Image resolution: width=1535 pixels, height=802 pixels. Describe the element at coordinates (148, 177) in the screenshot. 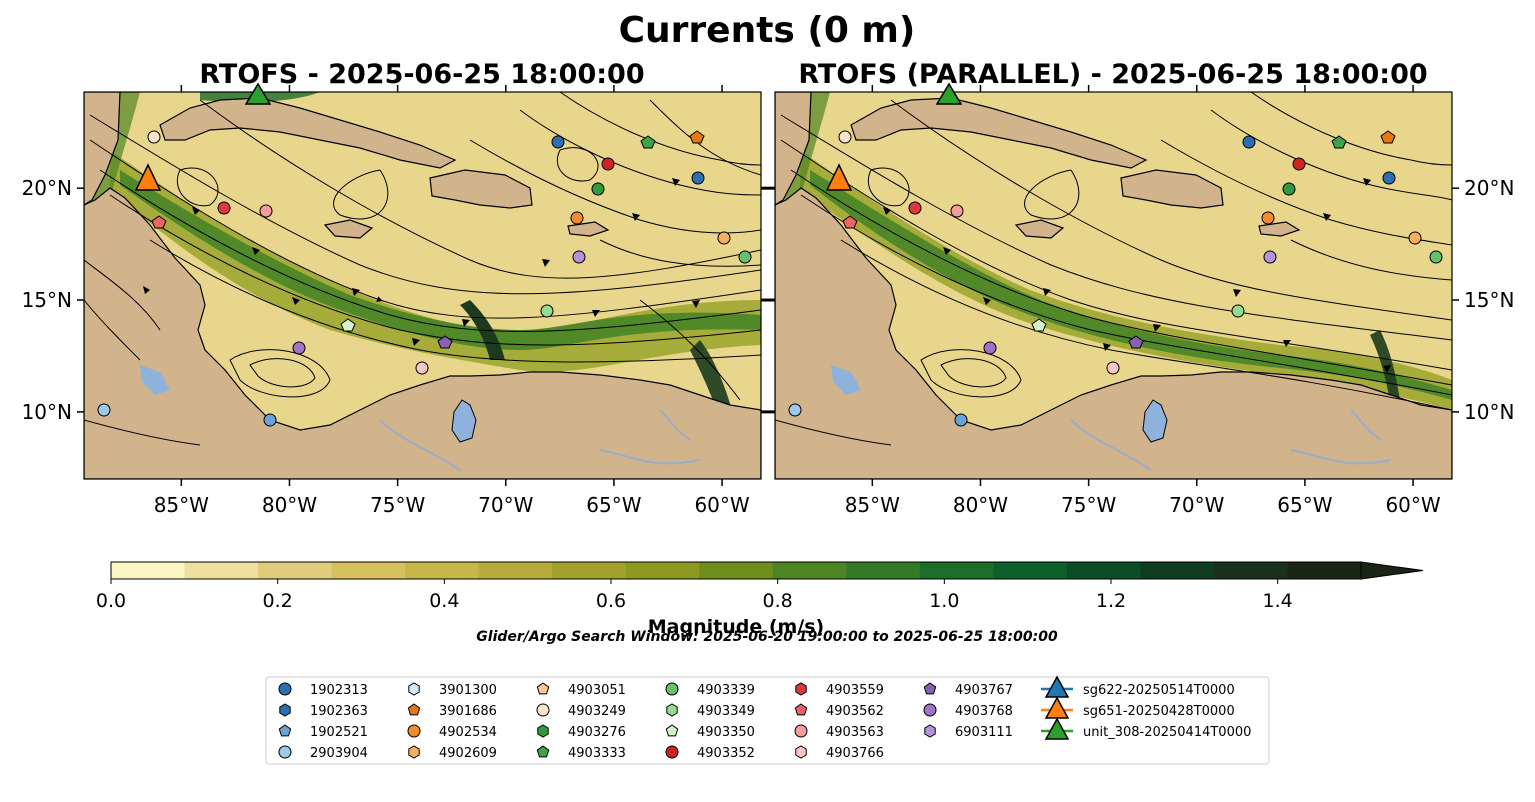

I see `glider-marker` at that location.